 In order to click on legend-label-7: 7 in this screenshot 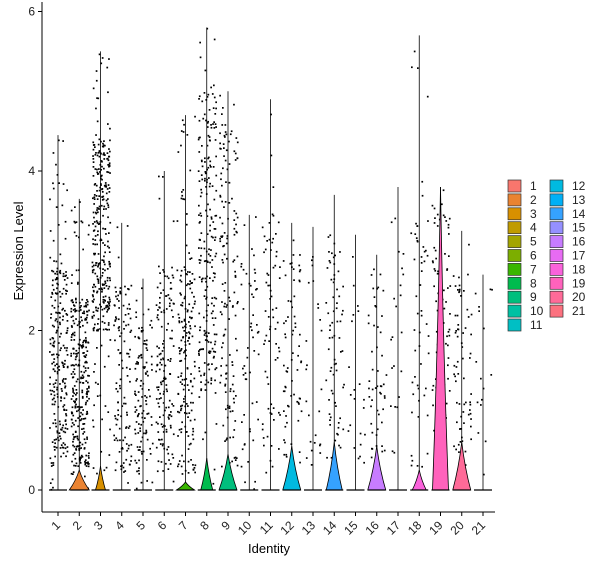, I will do `click(533, 269)`.